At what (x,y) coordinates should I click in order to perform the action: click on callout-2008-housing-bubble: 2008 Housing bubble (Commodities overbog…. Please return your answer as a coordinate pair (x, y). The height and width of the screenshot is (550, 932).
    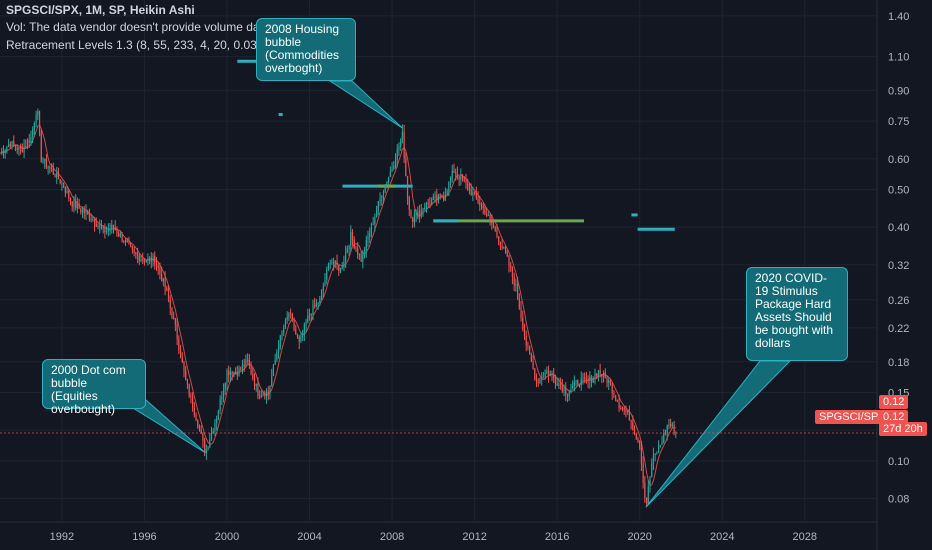
    Looking at the image, I should click on (306, 49).